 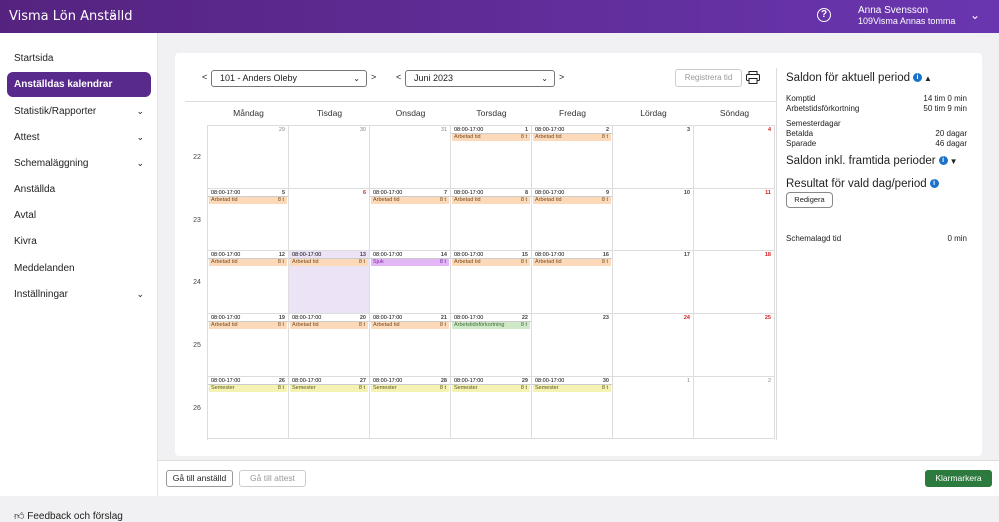 I want to click on sidebar-item: Statistik/Rapporter ⌄, so click(x=79, y=111).